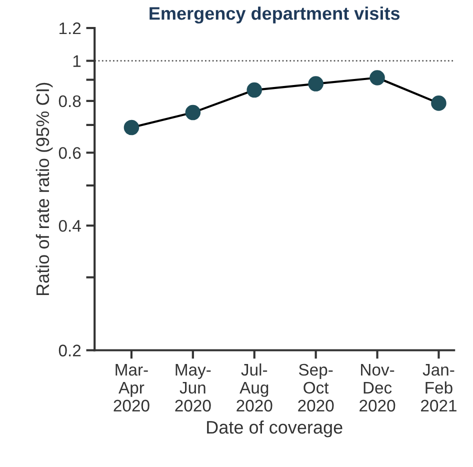  Describe the element at coordinates (132, 388) in the screenshot. I see `x-tick-label: Mar- Apr 2020` at that location.